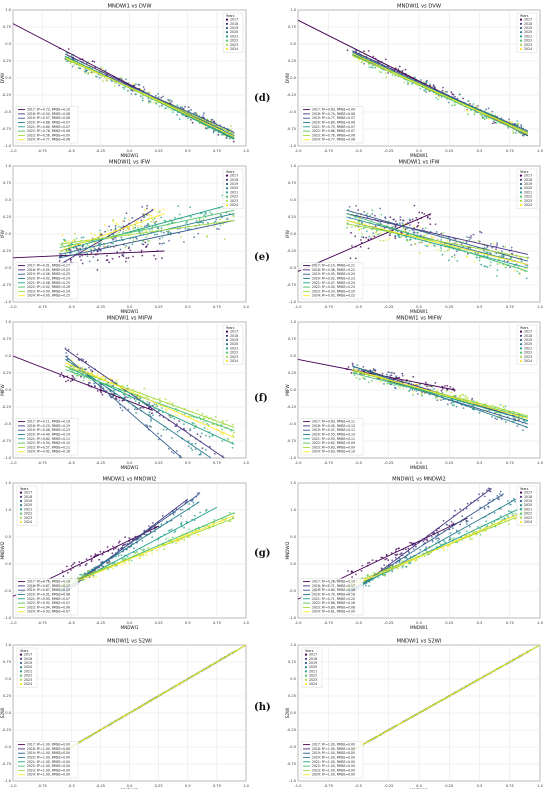  Describe the element at coordinates (2, 78) in the screenshot. I see `y-axis-label: DVW` at that location.